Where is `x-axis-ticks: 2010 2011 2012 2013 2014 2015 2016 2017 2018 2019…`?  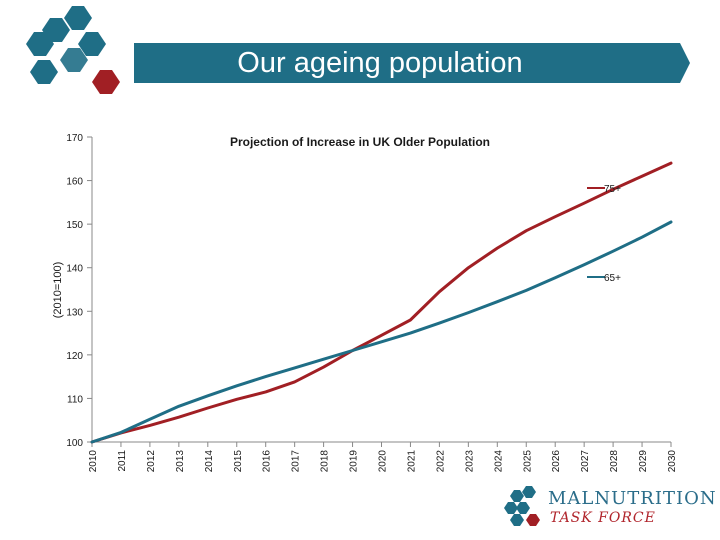
x-axis-ticks: 2010 2011 2012 2013 2014 2015 2016 2017 2018 2019… is located at coordinates (383, 457).